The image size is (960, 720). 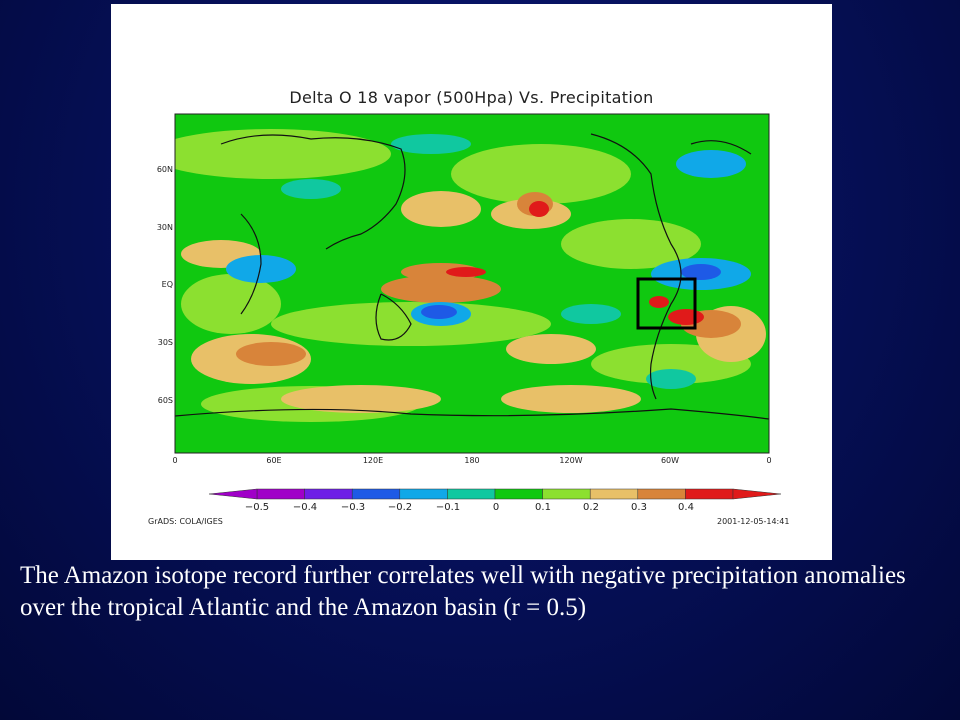 I want to click on credit-right: 2001-12-05-14:41, so click(x=753, y=521).